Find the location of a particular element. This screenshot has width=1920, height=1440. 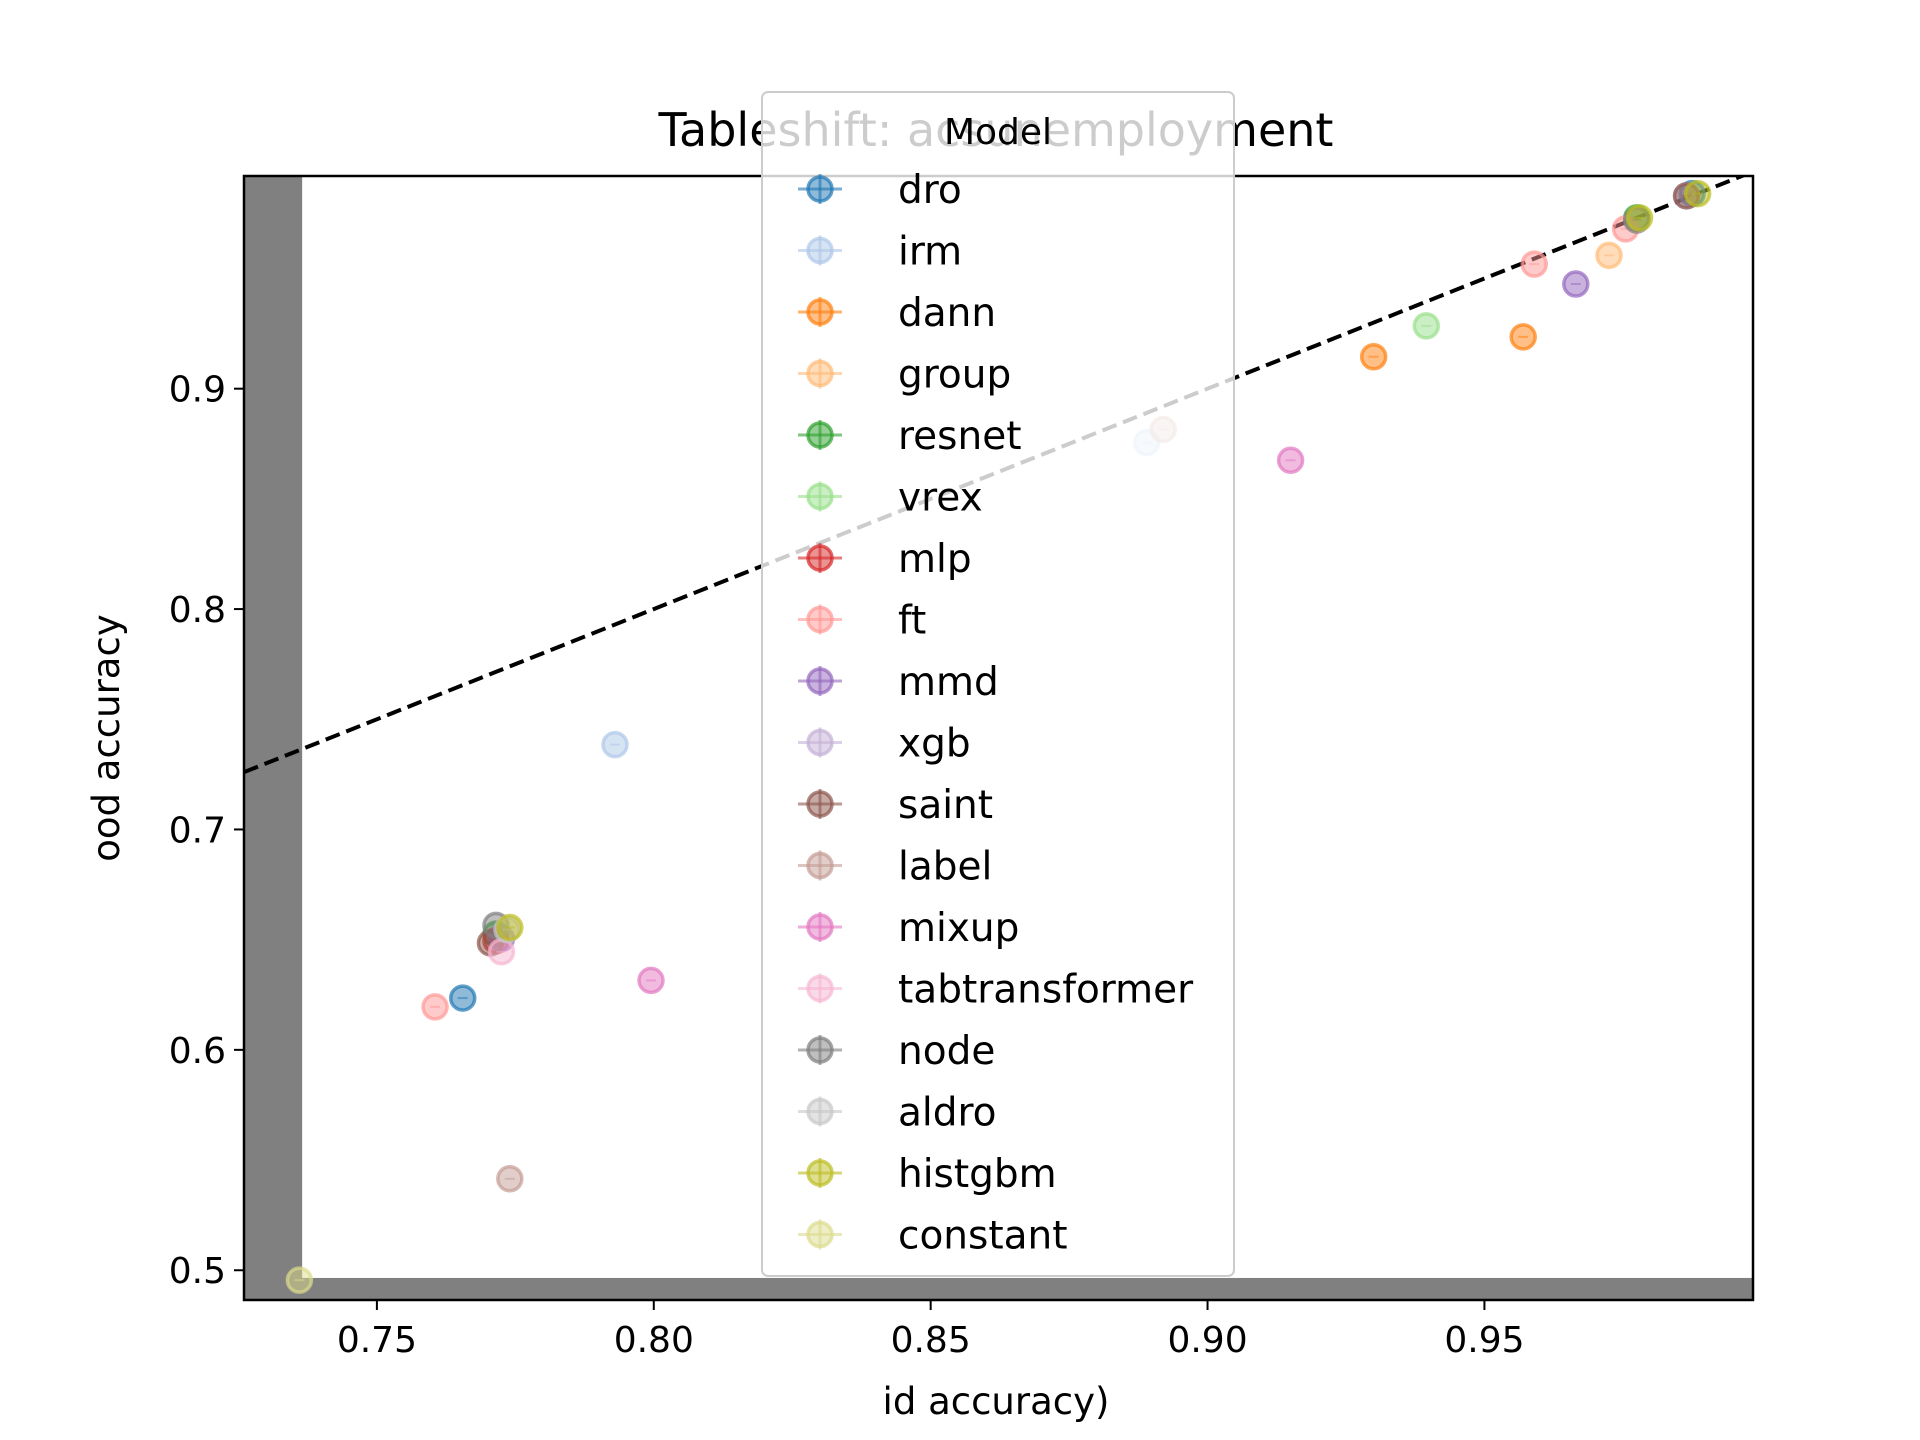

legend-label: label is located at coordinates (945, 867).